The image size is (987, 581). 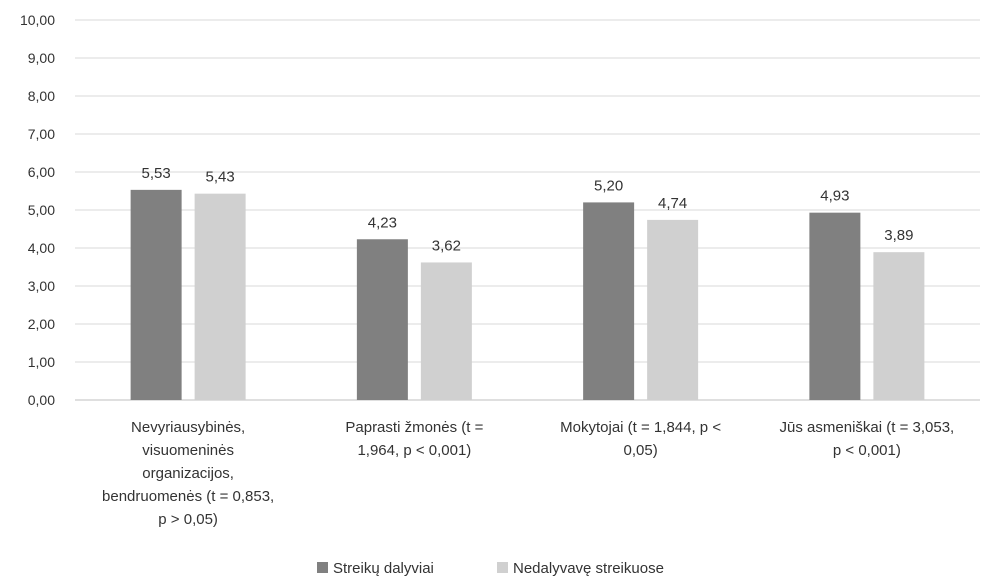 What do you see at coordinates (41, 210) in the screenshot?
I see `y-tick-label: 5,00` at bounding box center [41, 210].